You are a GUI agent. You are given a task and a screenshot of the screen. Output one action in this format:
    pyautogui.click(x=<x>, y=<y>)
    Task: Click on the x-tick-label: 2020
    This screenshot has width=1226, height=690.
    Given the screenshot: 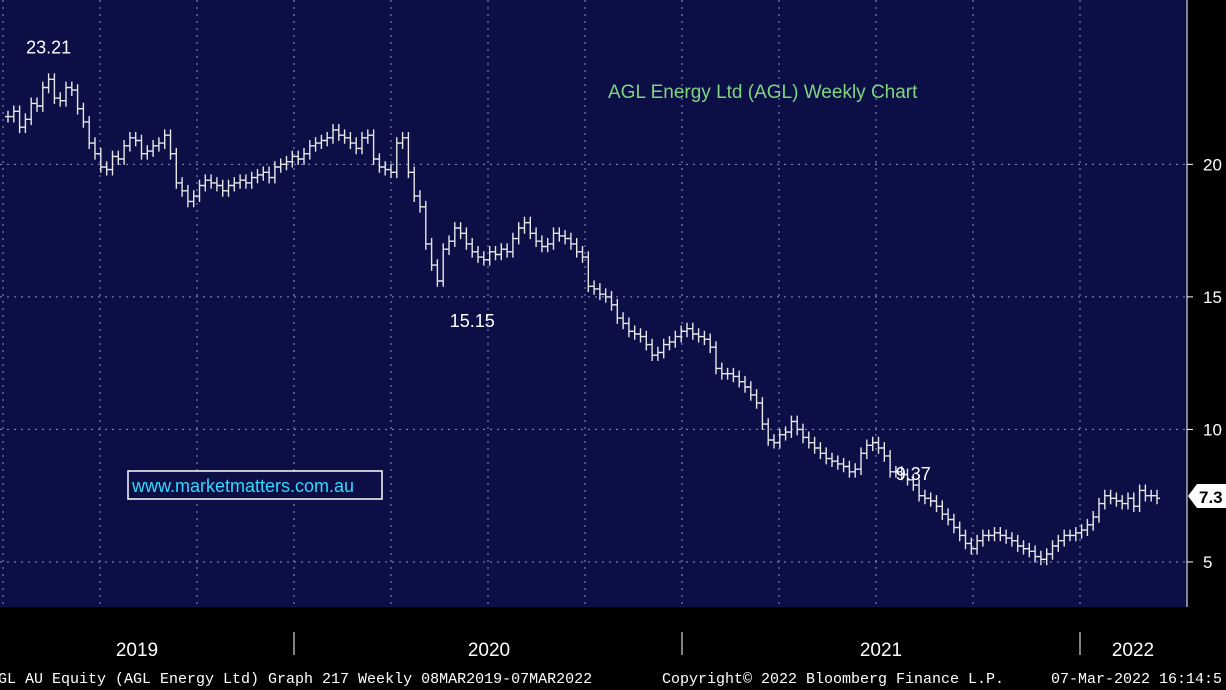 What is the action you would take?
    pyautogui.click(x=489, y=650)
    